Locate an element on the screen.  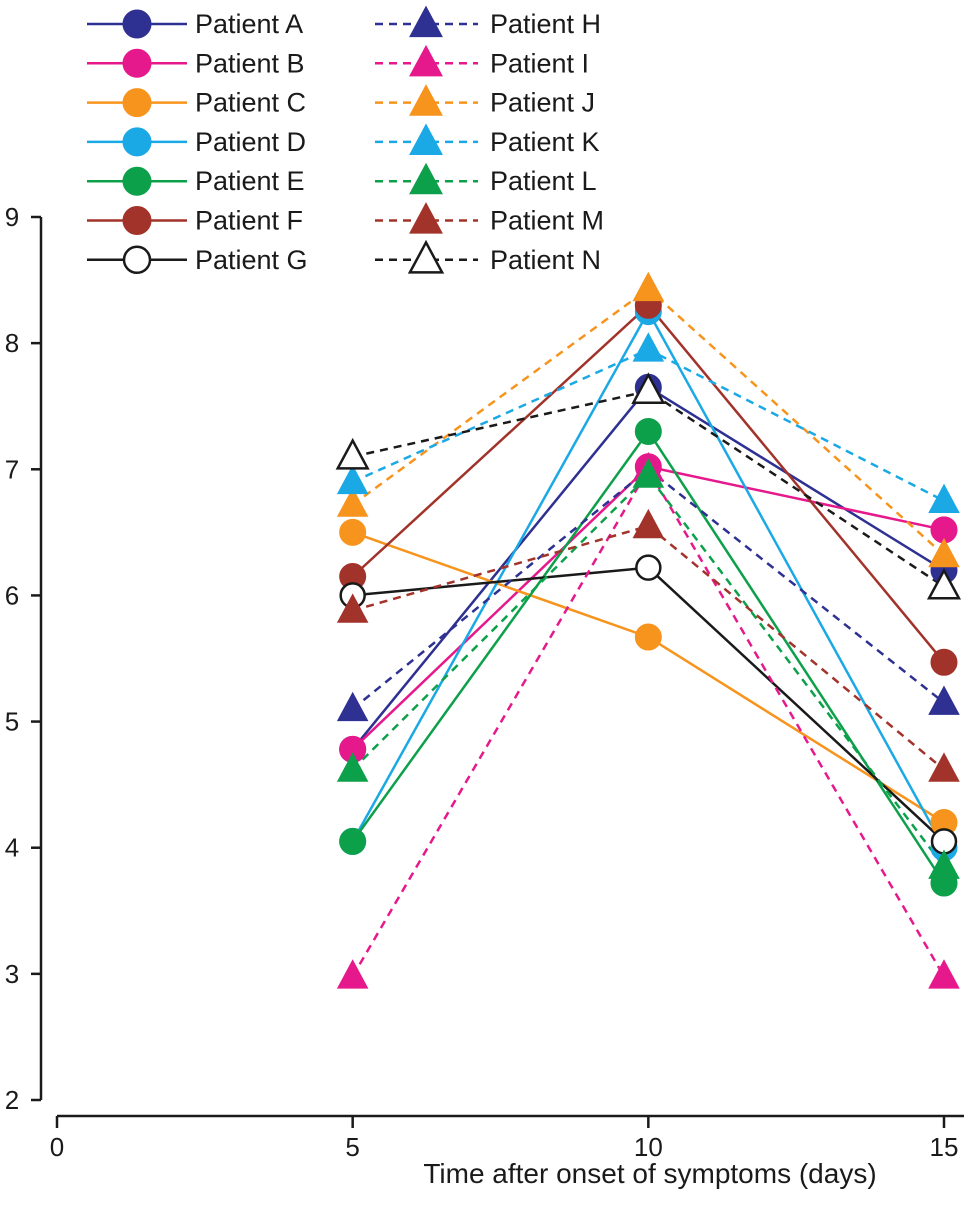
x-tick-label: 0 is located at coordinates (57, 1147).